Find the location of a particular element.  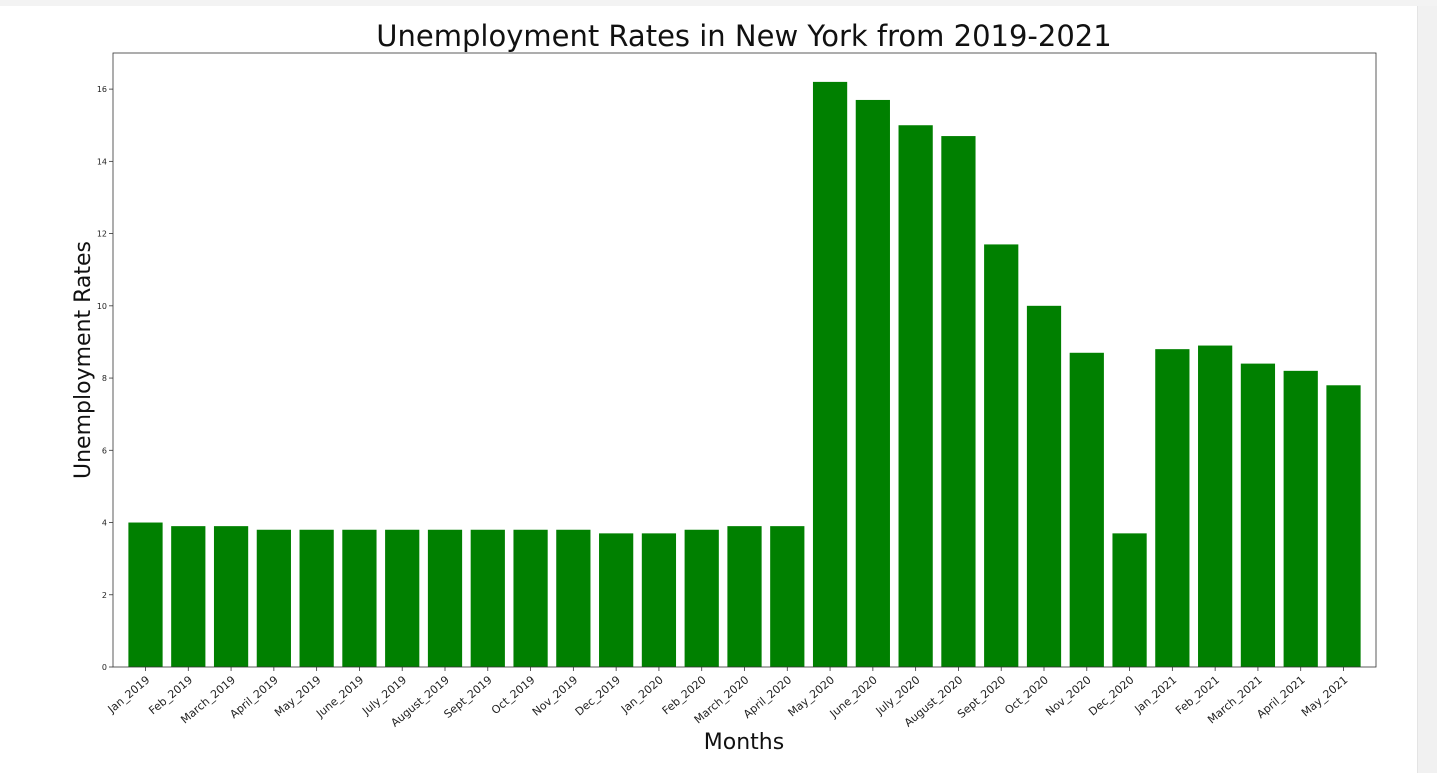

y-tick-label: 14 is located at coordinates (102, 161).